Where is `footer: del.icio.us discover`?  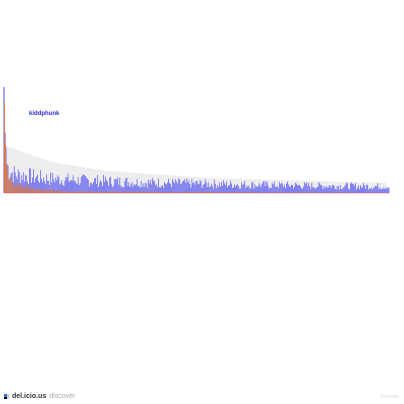 footer: del.icio.us discover is located at coordinates (39, 396).